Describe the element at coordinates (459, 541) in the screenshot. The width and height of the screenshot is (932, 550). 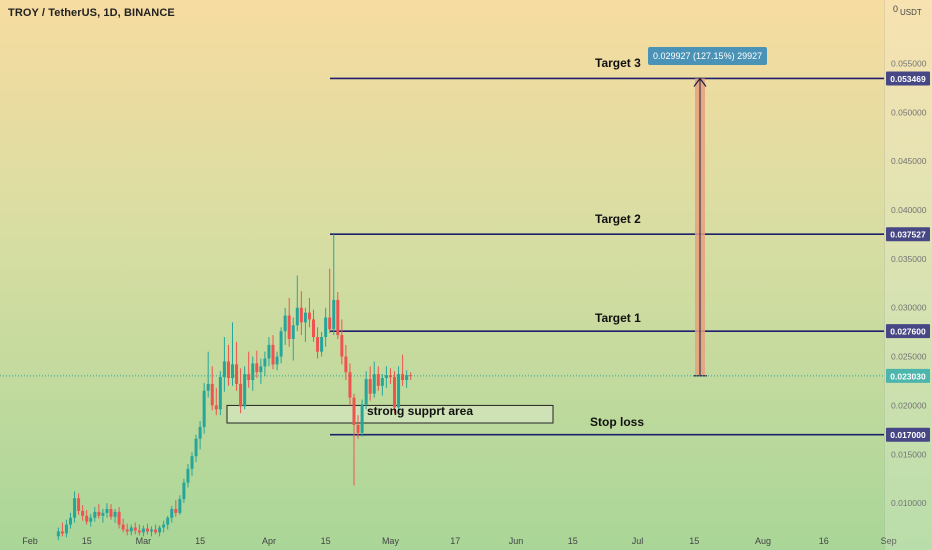
I see `x-axis-ticks: Feb 15 Mar 15 Apr 15 May 17 Jun 15 Jul 15 Aug 16 Sep` at that location.